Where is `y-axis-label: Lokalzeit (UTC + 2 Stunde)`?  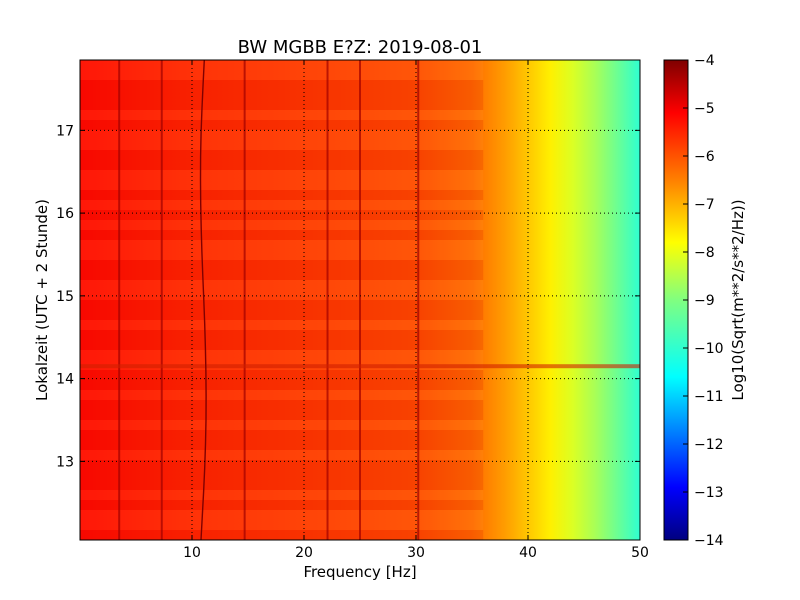 y-axis-label: Lokalzeit (UTC + 2 Stunde) is located at coordinates (42, 300).